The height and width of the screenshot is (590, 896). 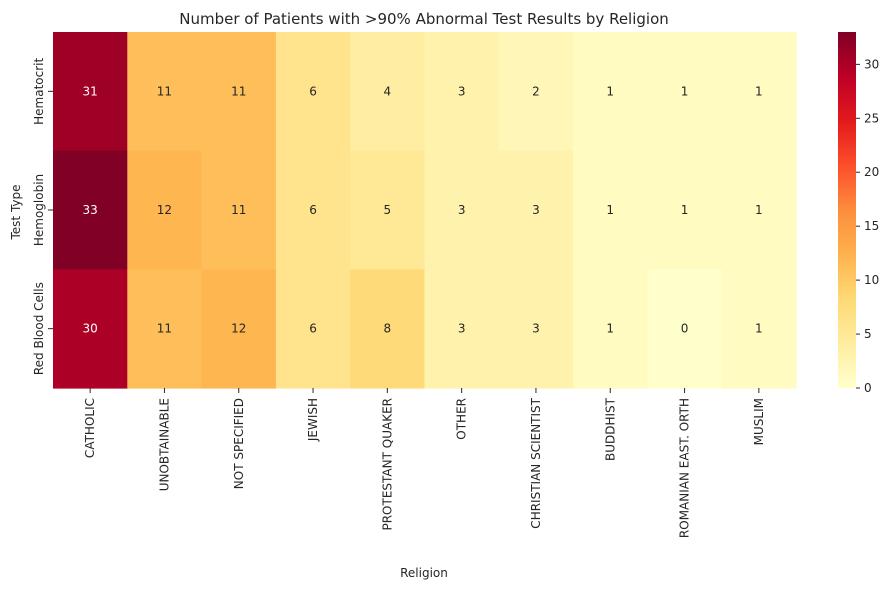 I want to click on y-tick-label: Red Blood Cells, so click(x=39, y=328).